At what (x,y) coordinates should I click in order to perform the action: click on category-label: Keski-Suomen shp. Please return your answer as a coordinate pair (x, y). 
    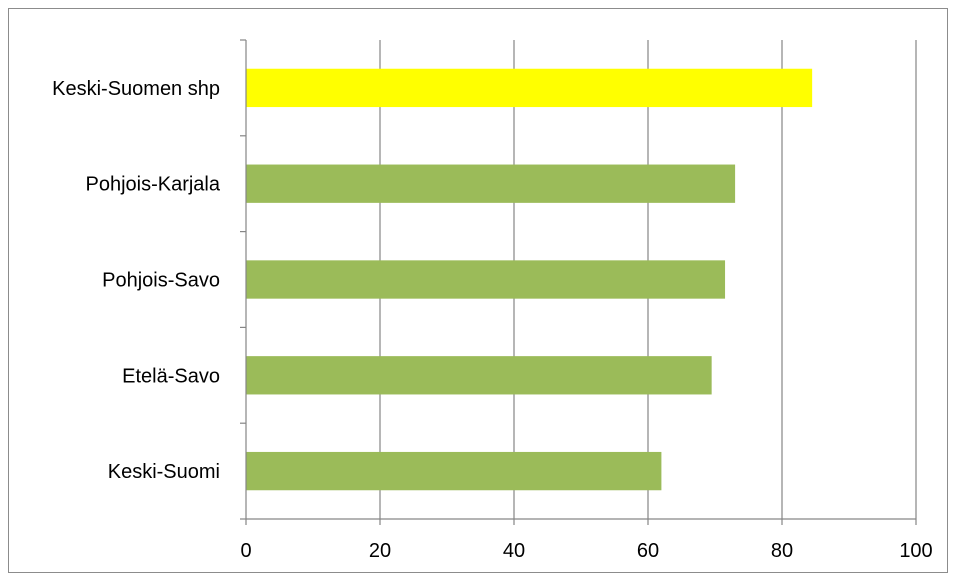
    Looking at the image, I should click on (136, 89).